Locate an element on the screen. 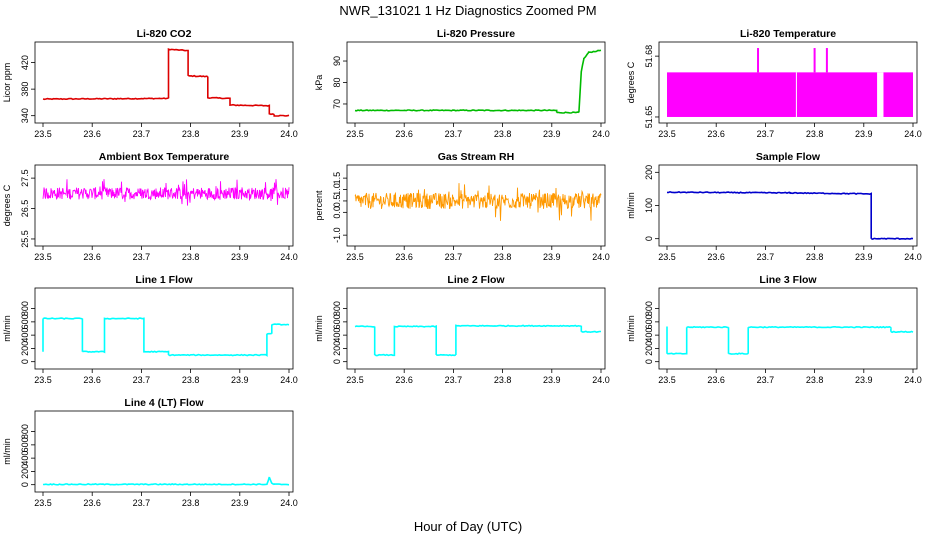  y-tick-label: 100 is located at coordinates (649, 205).